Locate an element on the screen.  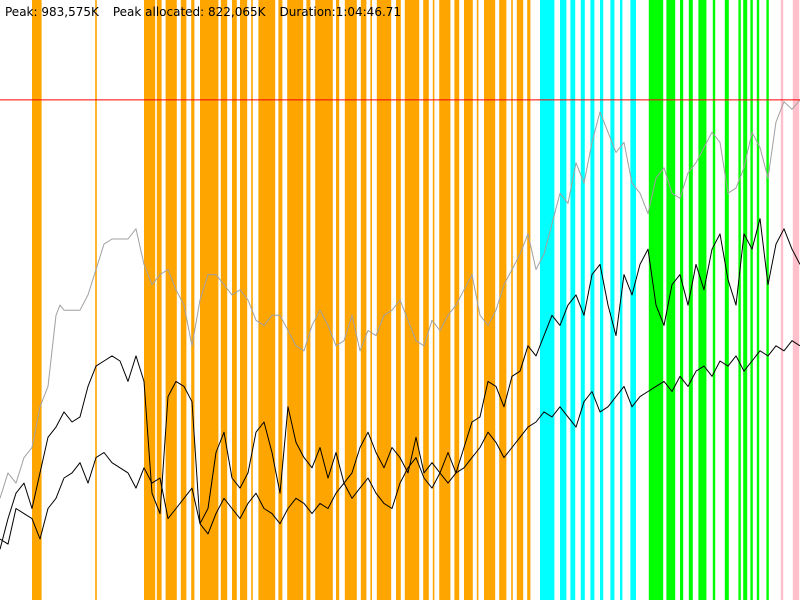
duration-label: Duration:1:04:46.71 is located at coordinates (340, 12).